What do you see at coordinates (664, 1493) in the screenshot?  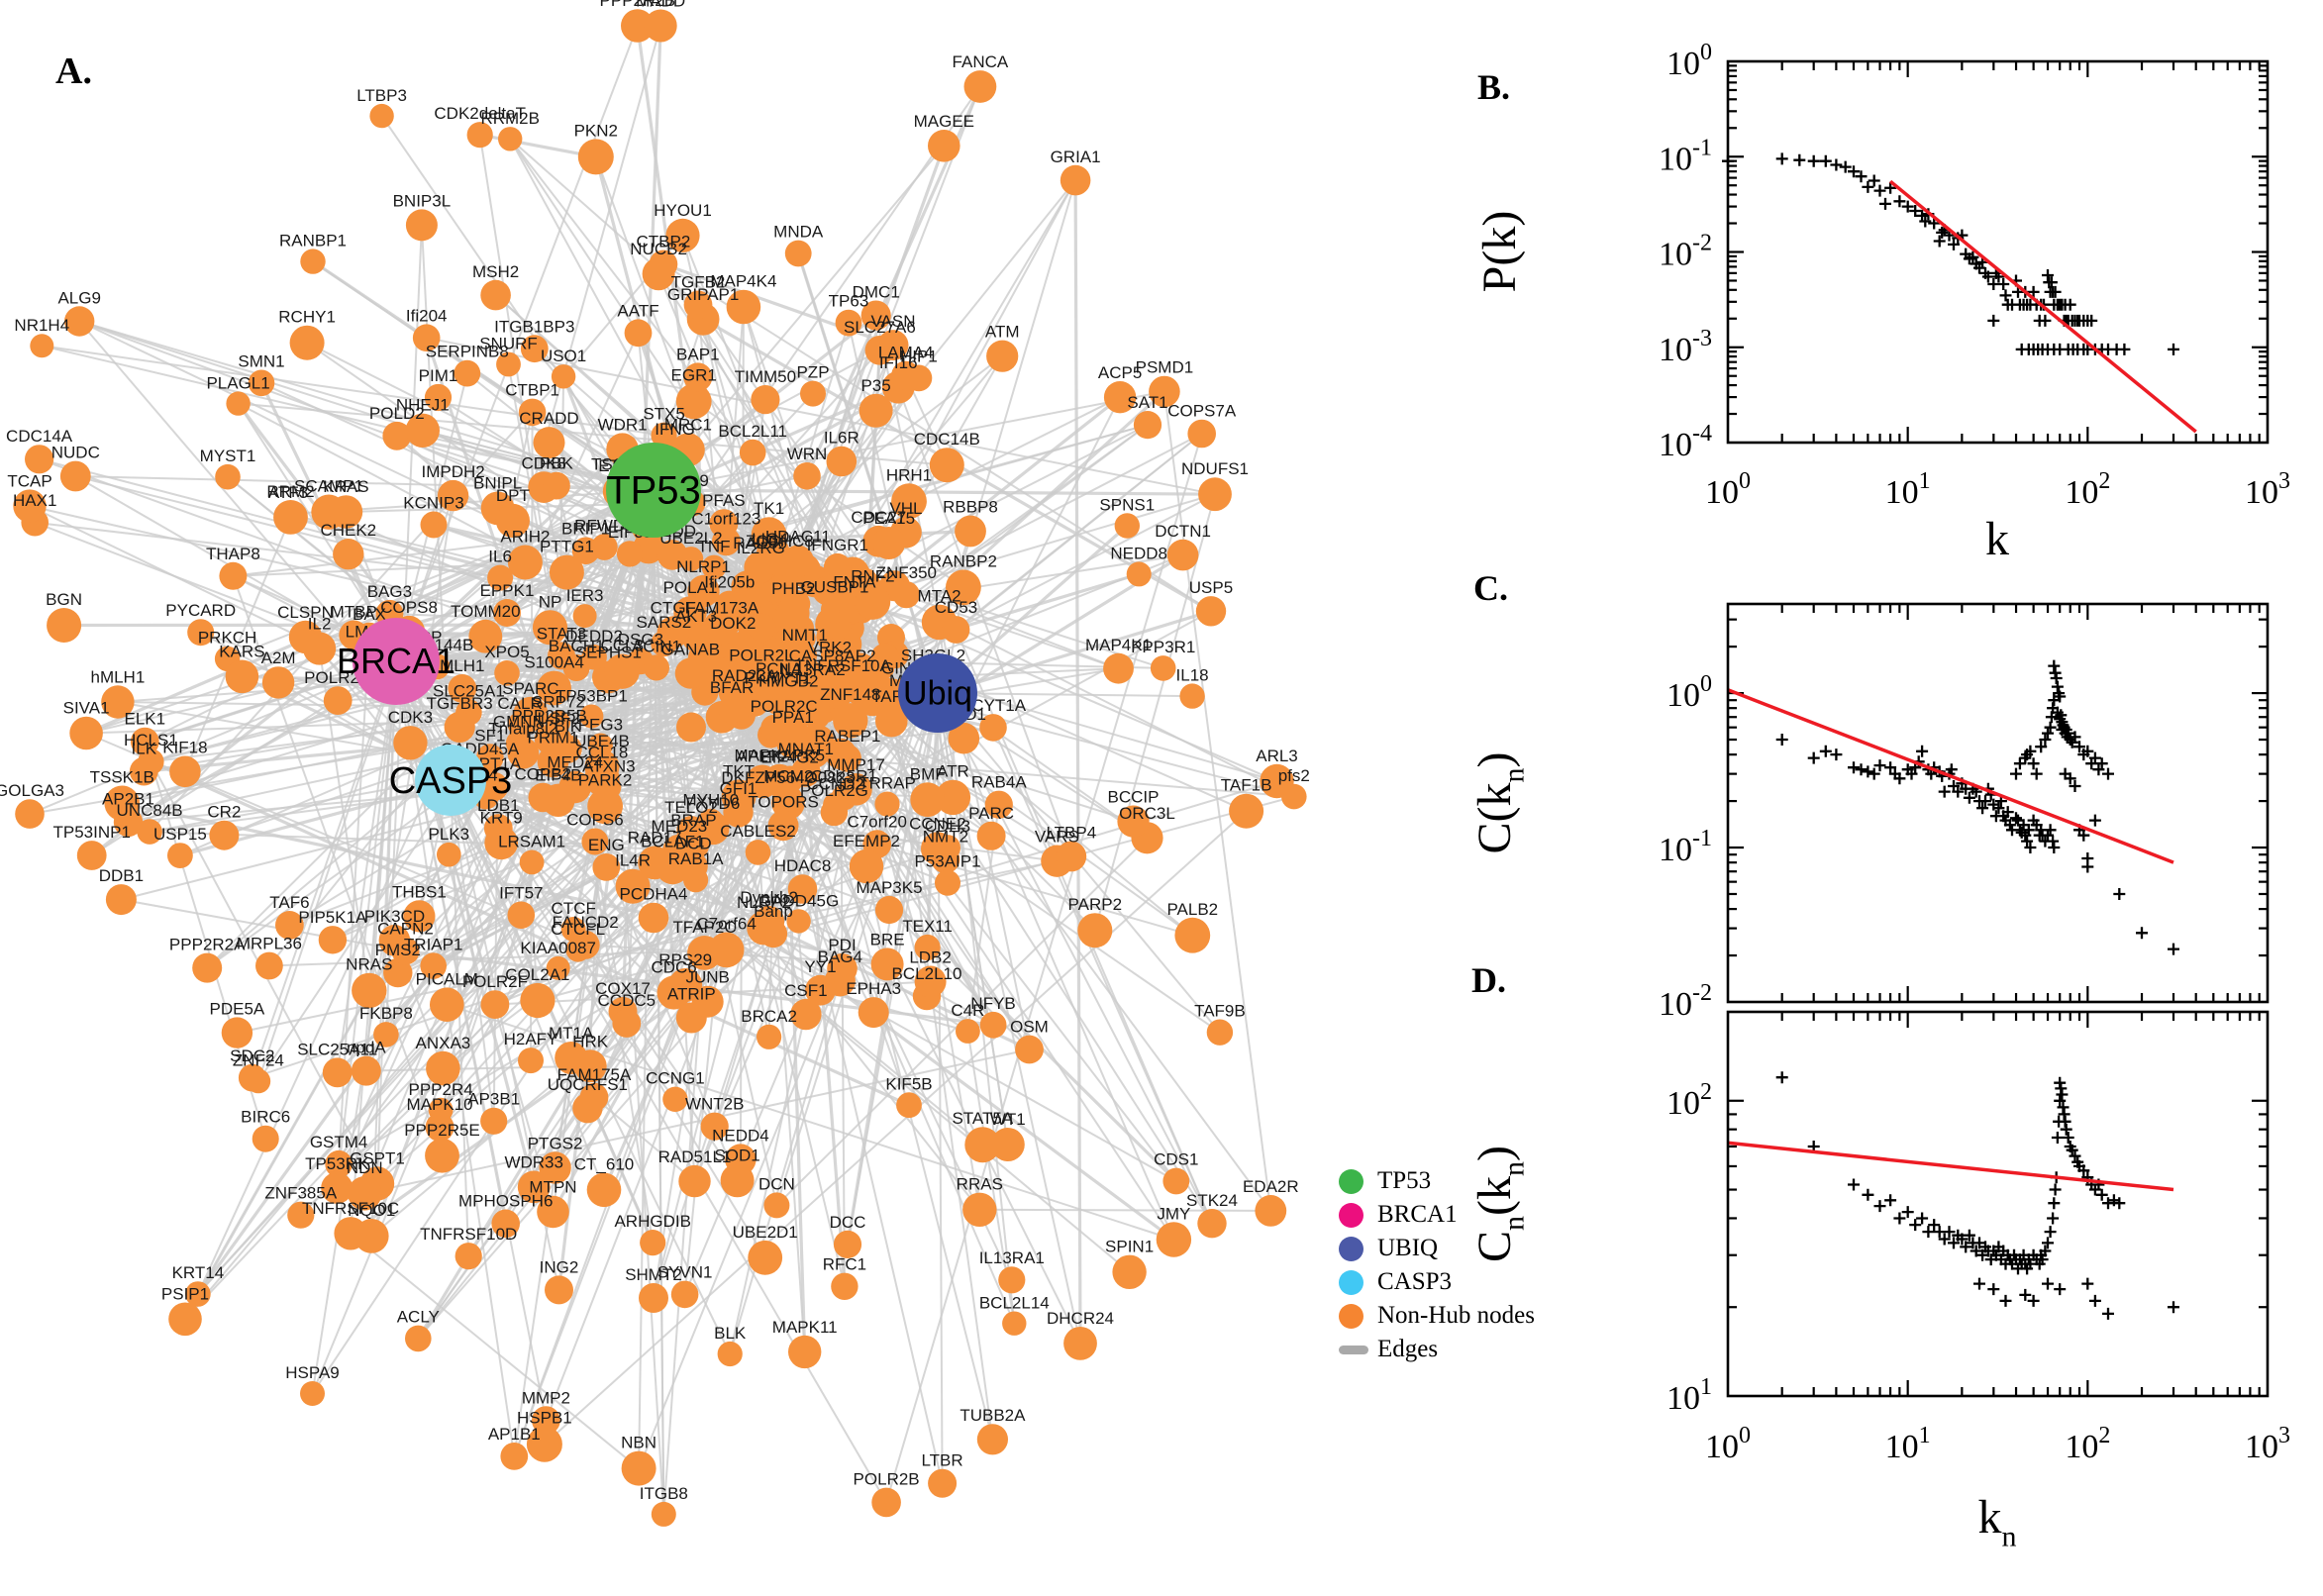 I see `network-node-label: ITGB8` at bounding box center [664, 1493].